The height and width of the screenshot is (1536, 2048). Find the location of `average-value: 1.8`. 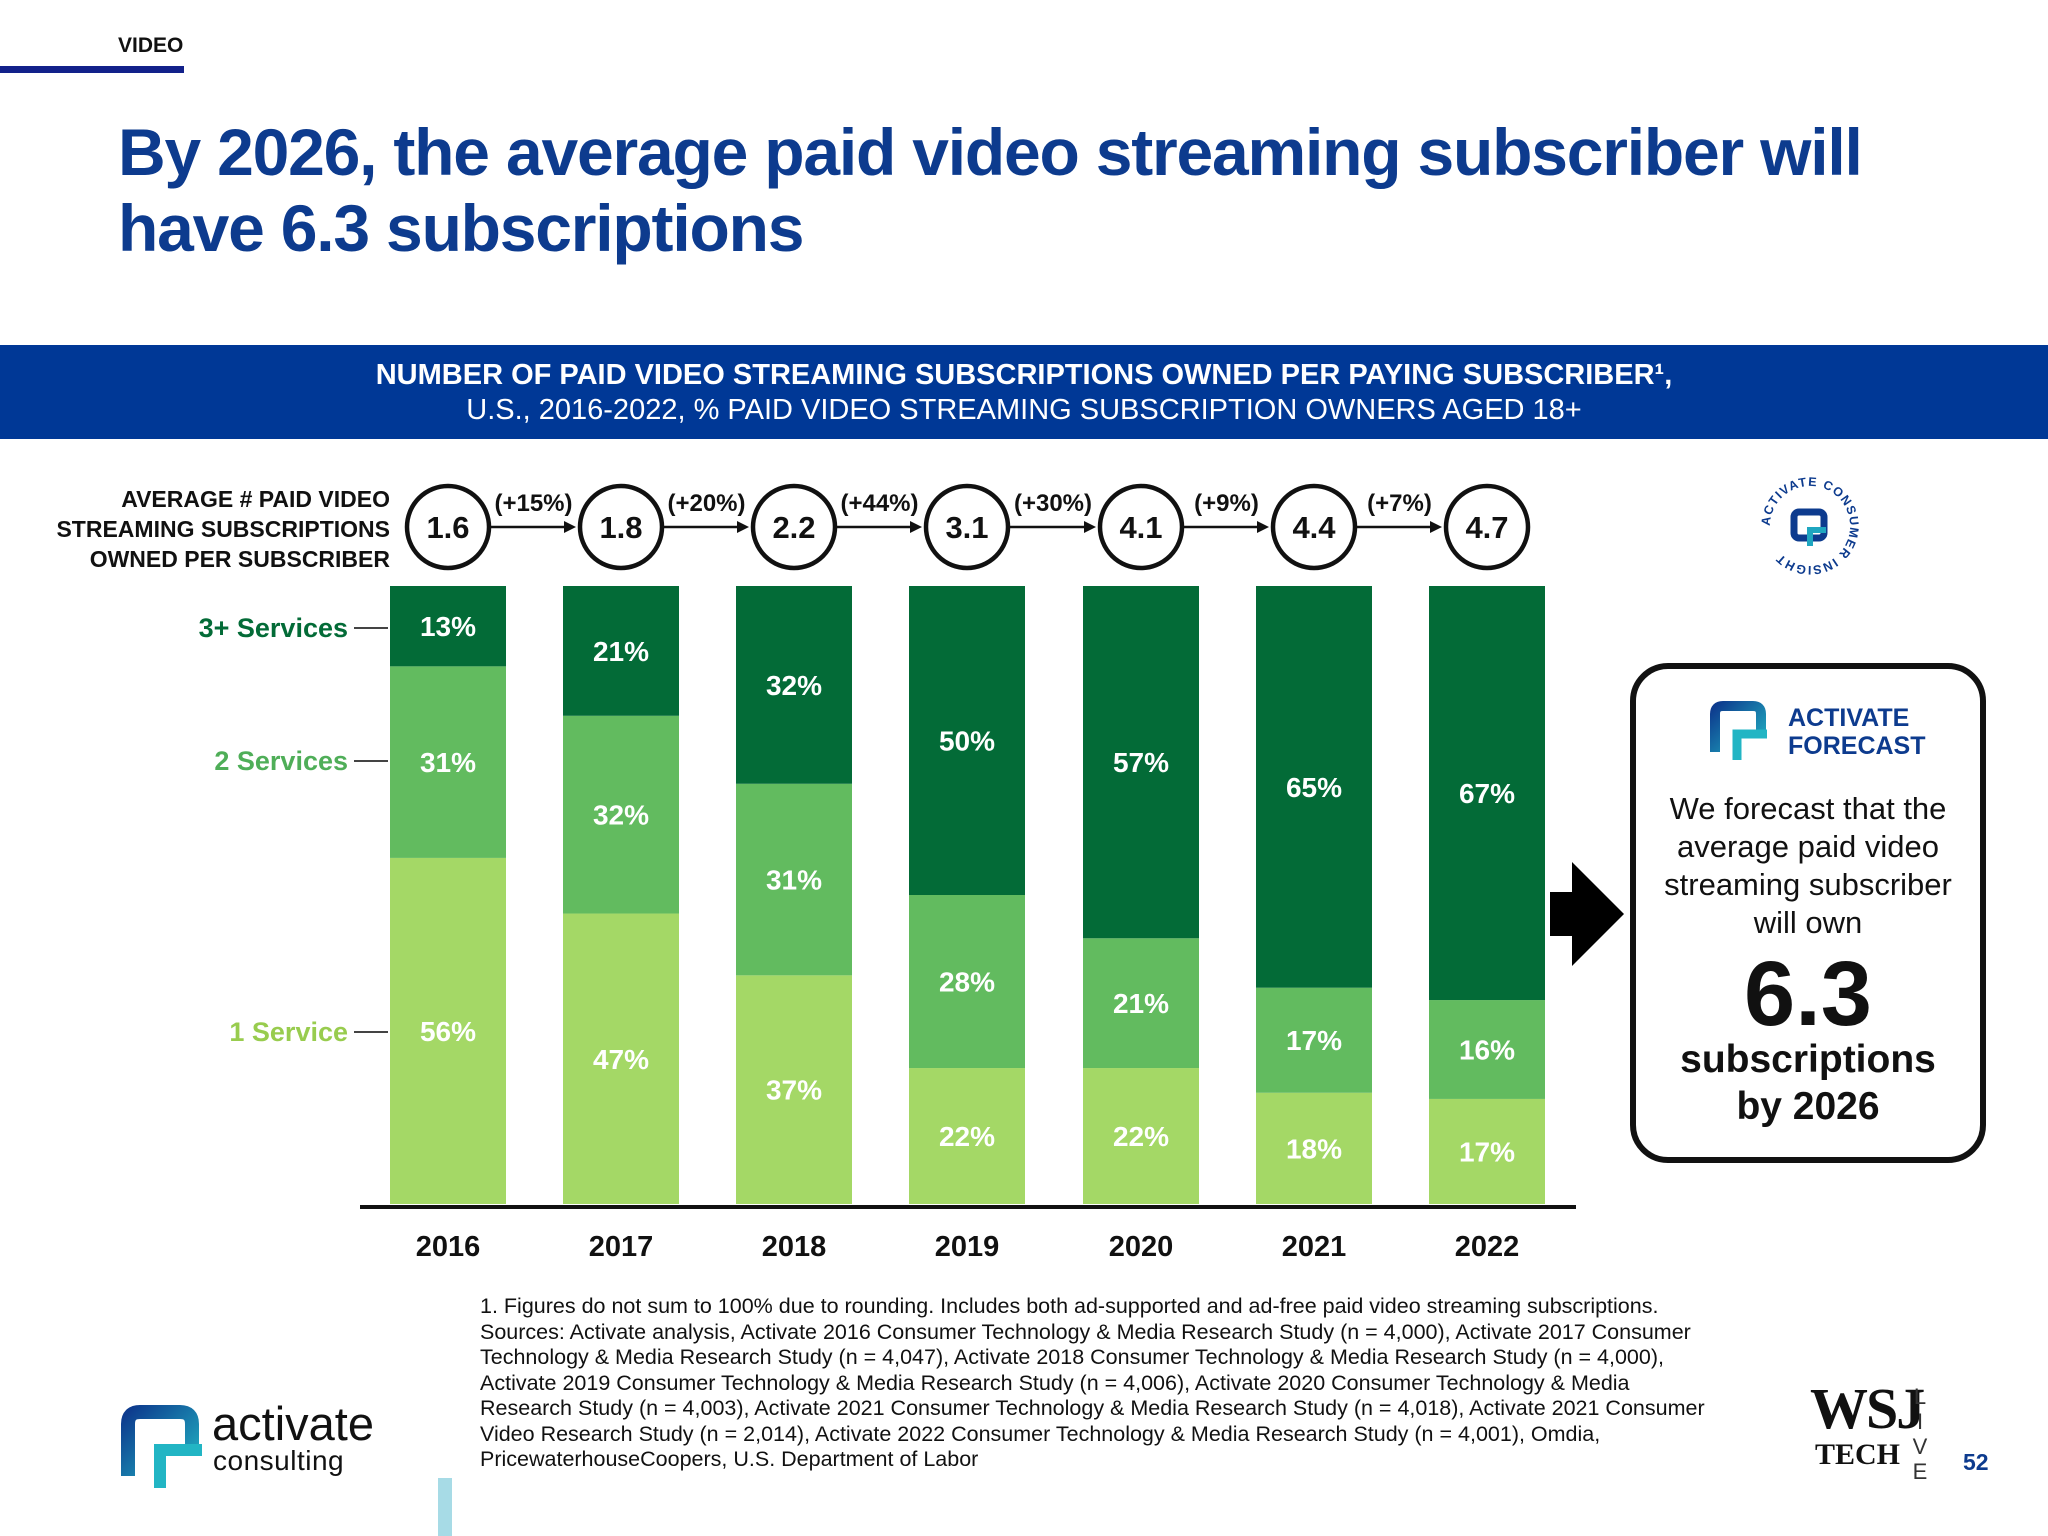

average-value: 1.8 is located at coordinates (620, 527).